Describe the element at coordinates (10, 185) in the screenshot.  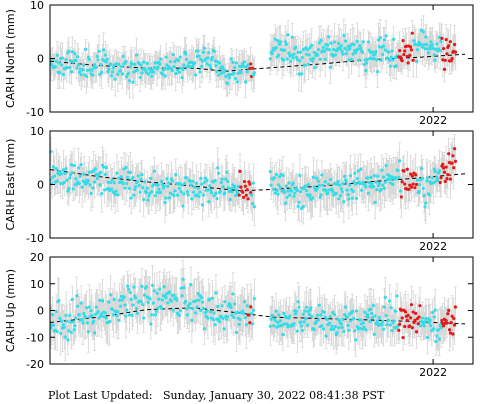
I see `y-axis-label: CARH East (mm)` at that location.